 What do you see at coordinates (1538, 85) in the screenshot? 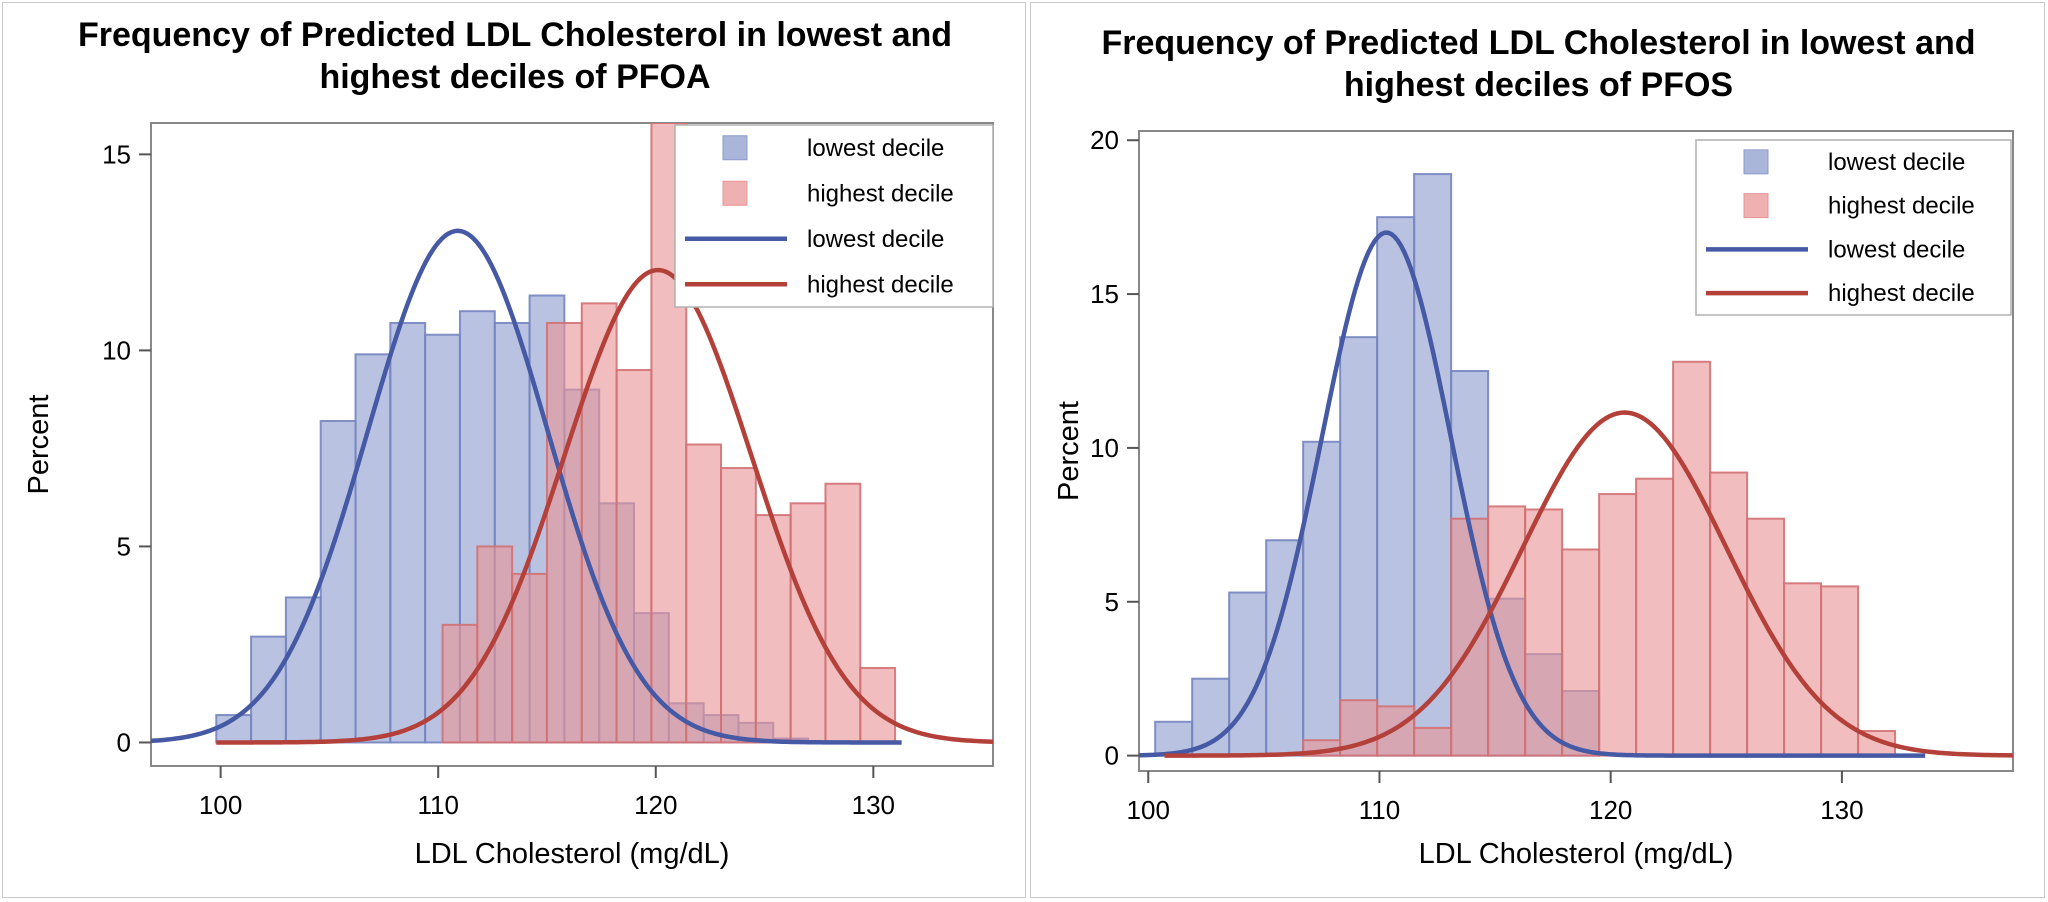
I see `chart-title-line: highest deciles of PFOS` at bounding box center [1538, 85].